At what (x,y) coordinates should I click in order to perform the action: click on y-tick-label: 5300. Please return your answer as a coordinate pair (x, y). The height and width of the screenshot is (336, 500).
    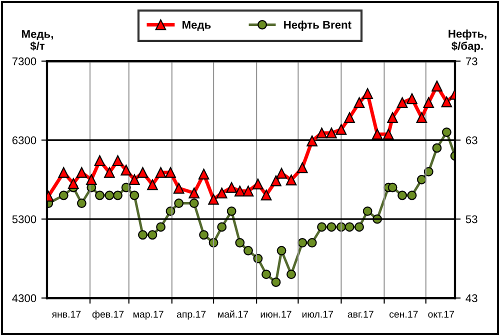
    Looking at the image, I should click on (24, 219).